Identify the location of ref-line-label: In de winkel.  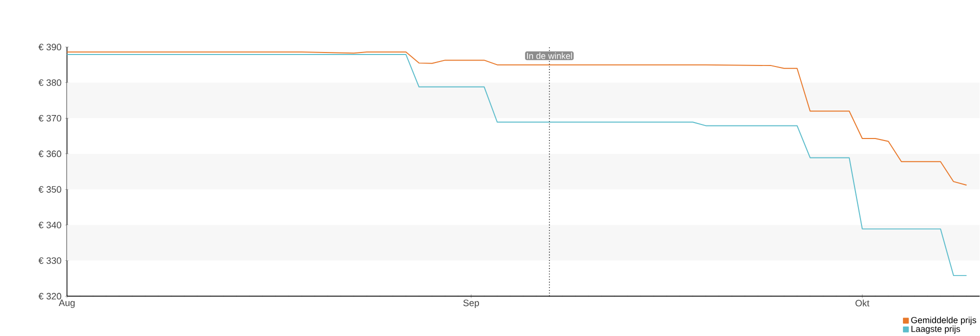
(549, 55).